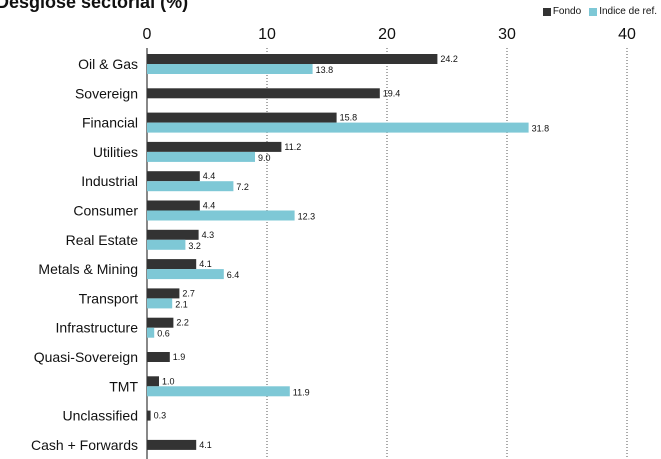 This screenshot has width=661, height=459. What do you see at coordinates (208, 235) in the screenshot?
I see `data-label-fondo: 4.3` at bounding box center [208, 235].